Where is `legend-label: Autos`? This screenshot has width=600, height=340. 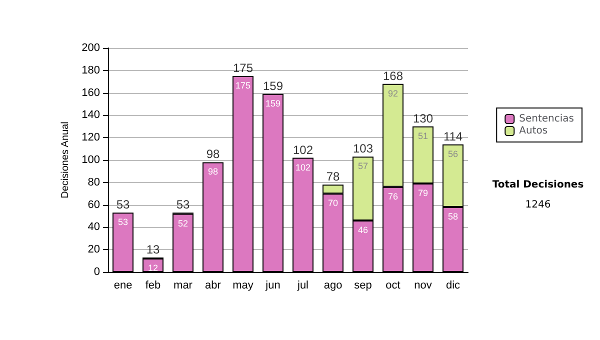
legend-label: Autos is located at coordinates (533, 131).